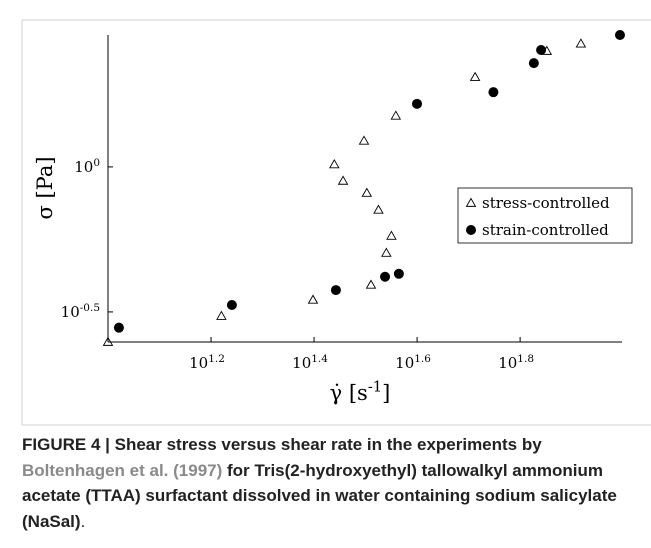 The height and width of the screenshot is (548, 651). What do you see at coordinates (87, 166) in the screenshot?
I see `y-tick-label: 100` at bounding box center [87, 166].